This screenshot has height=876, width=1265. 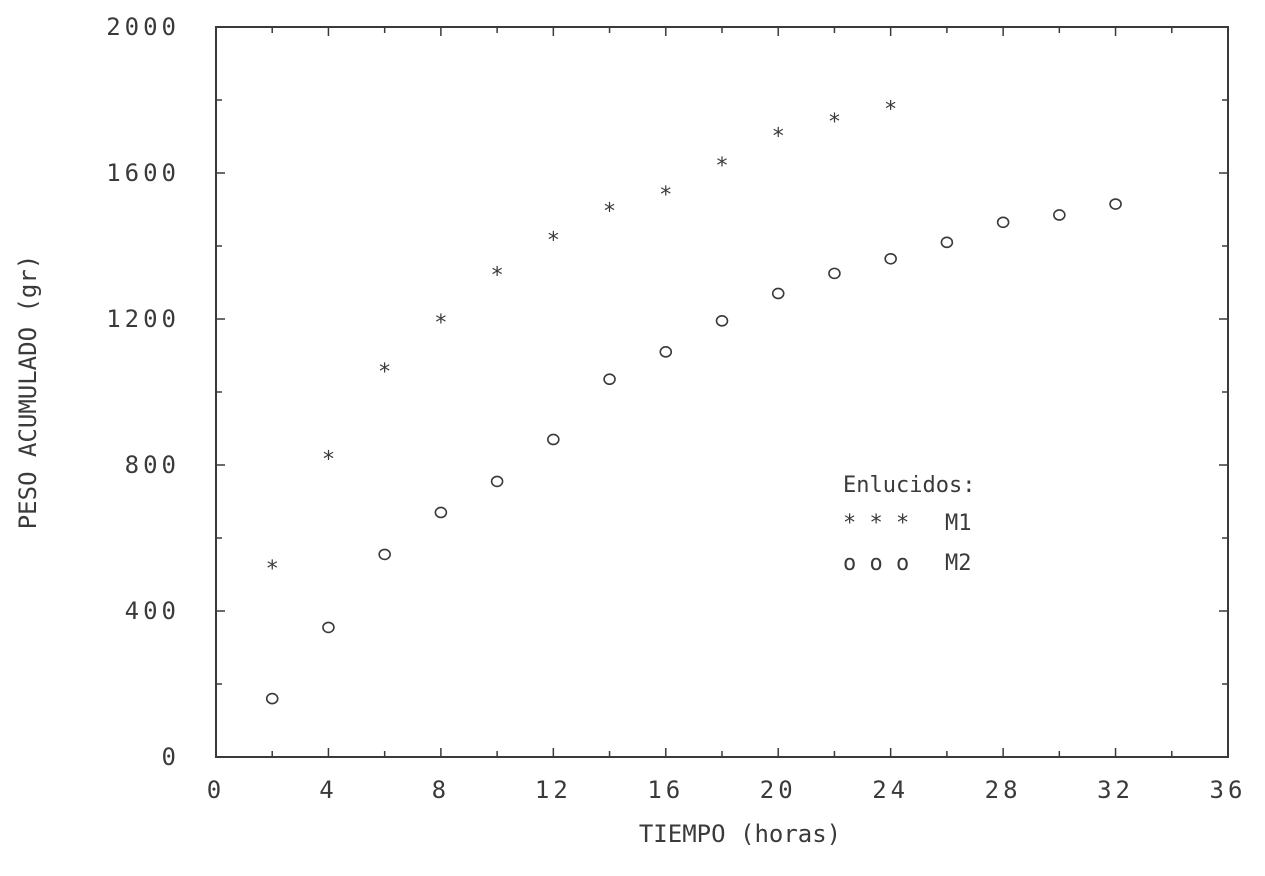 What do you see at coordinates (958, 523) in the screenshot?
I see `legend-label-m1: M1` at bounding box center [958, 523].